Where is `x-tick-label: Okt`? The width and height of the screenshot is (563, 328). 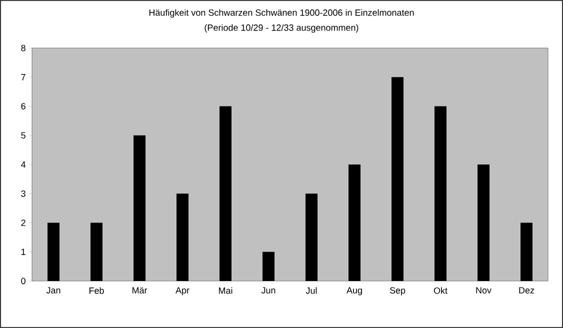
x-tick-label: Okt is located at coordinates (441, 290).